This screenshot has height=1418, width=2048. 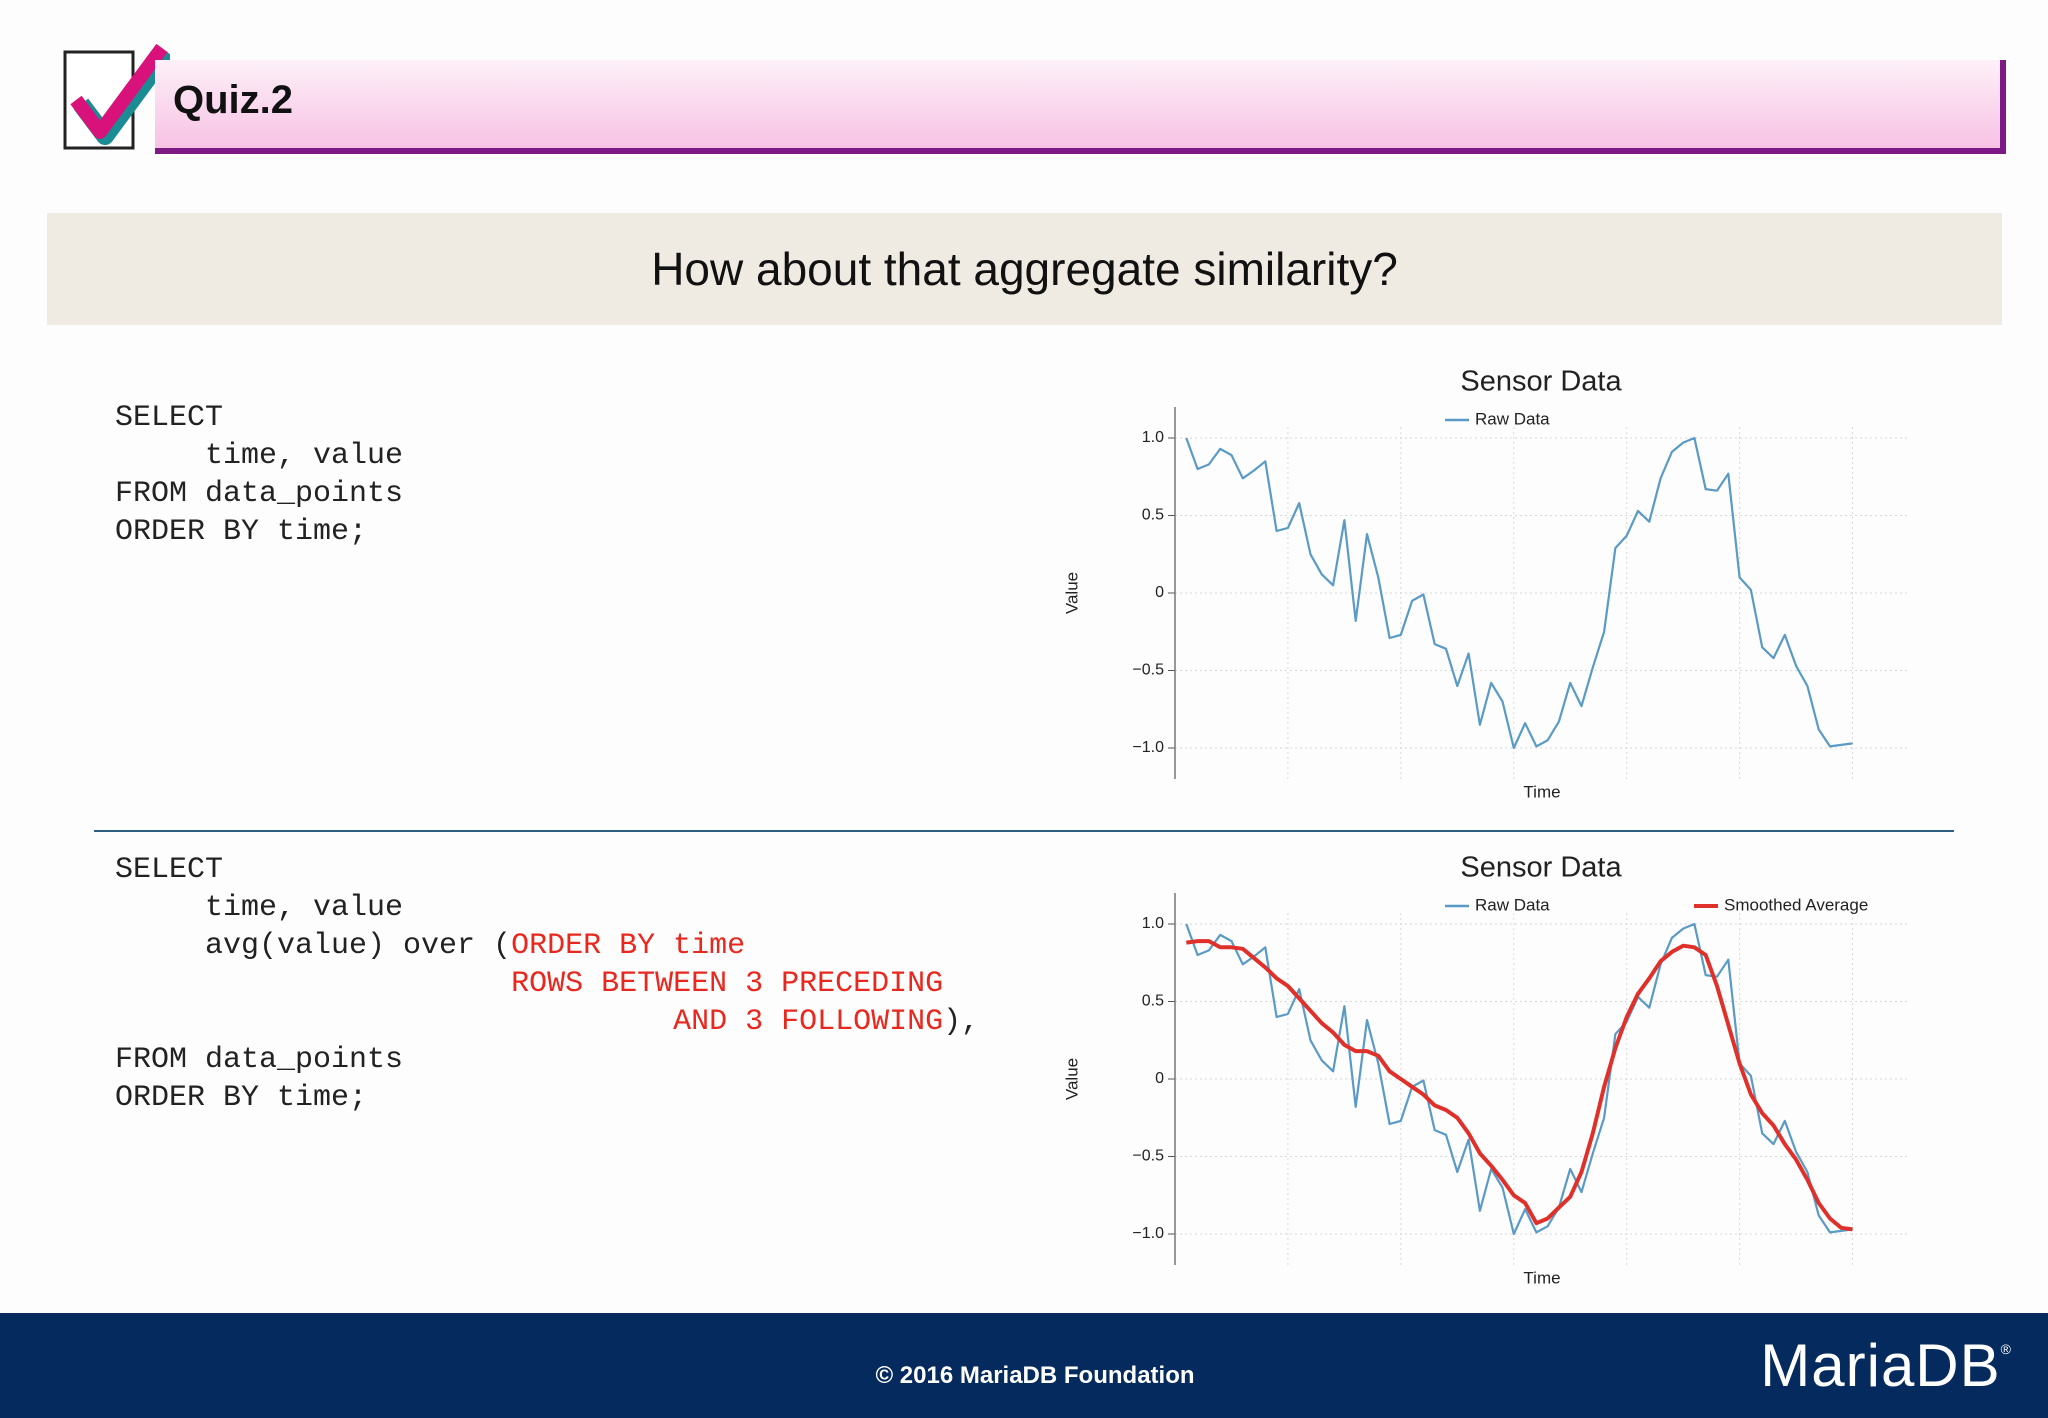 I want to click on footer, so click(x=1024, y=1365).